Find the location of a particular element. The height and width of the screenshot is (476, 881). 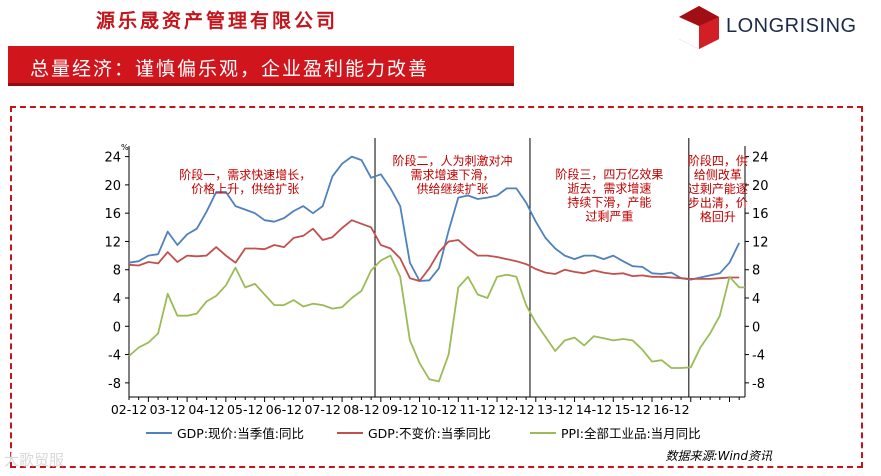

phase-annotation-4: 过剩产能逐 is located at coordinates (718, 189).